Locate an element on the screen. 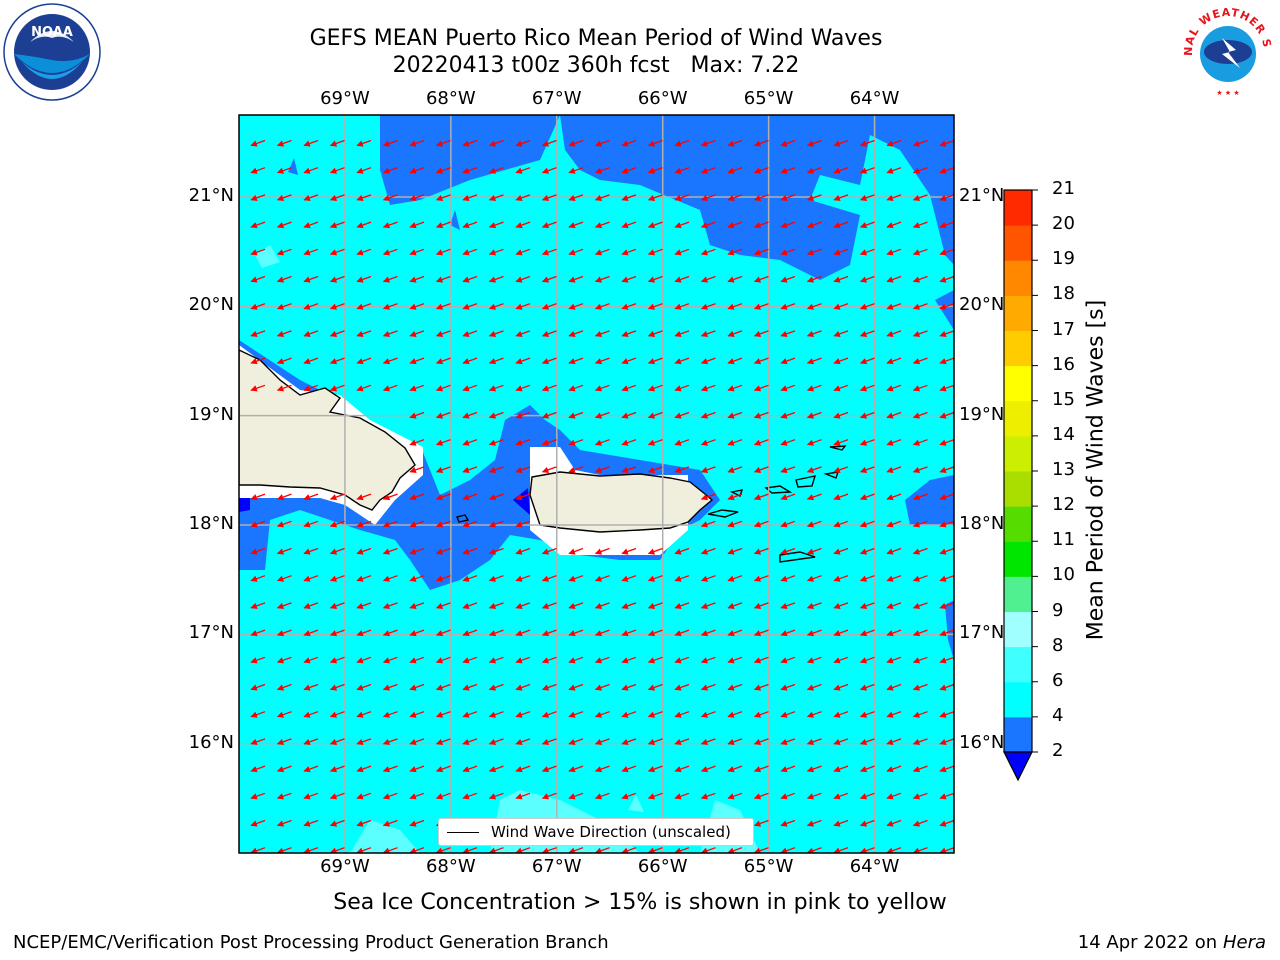  colorbar-tick-label: 17 is located at coordinates (1063, 329).